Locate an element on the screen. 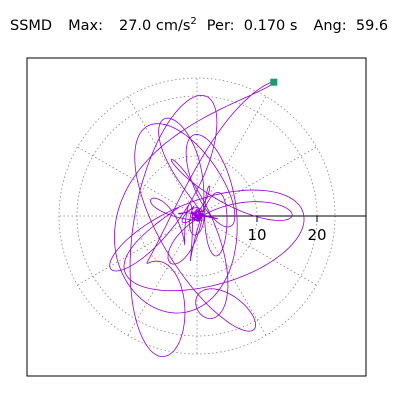 This screenshot has height=400, width=400. period-value: 0.170 is located at coordinates (264, 26).